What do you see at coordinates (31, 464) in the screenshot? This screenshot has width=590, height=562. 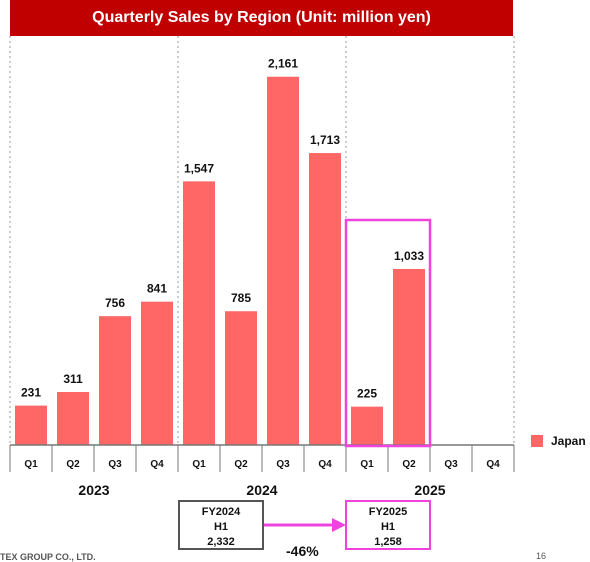 I see `x-tick-label-1: Q1` at bounding box center [31, 464].